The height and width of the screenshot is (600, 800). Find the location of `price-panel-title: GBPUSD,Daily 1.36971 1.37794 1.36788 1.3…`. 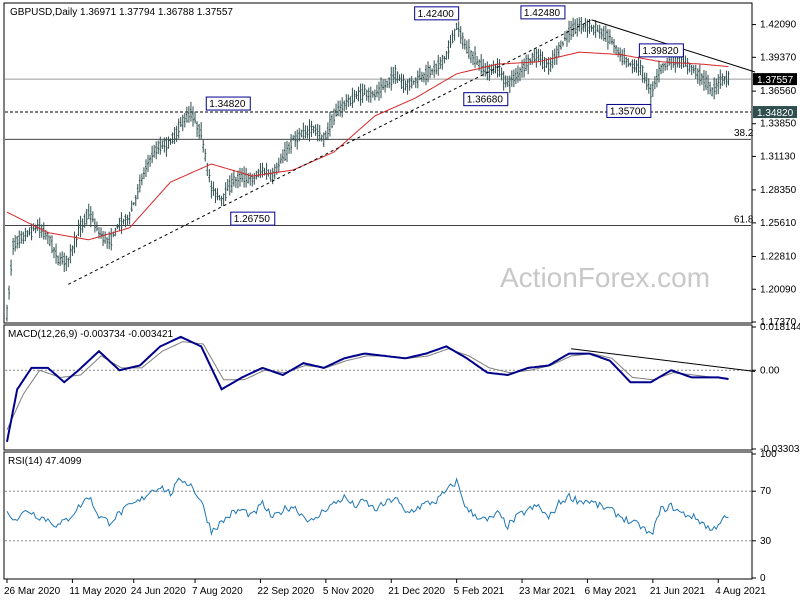

price-panel-title: GBPUSD,Daily 1.36971 1.37794 1.36788 1.3… is located at coordinates (121, 12).